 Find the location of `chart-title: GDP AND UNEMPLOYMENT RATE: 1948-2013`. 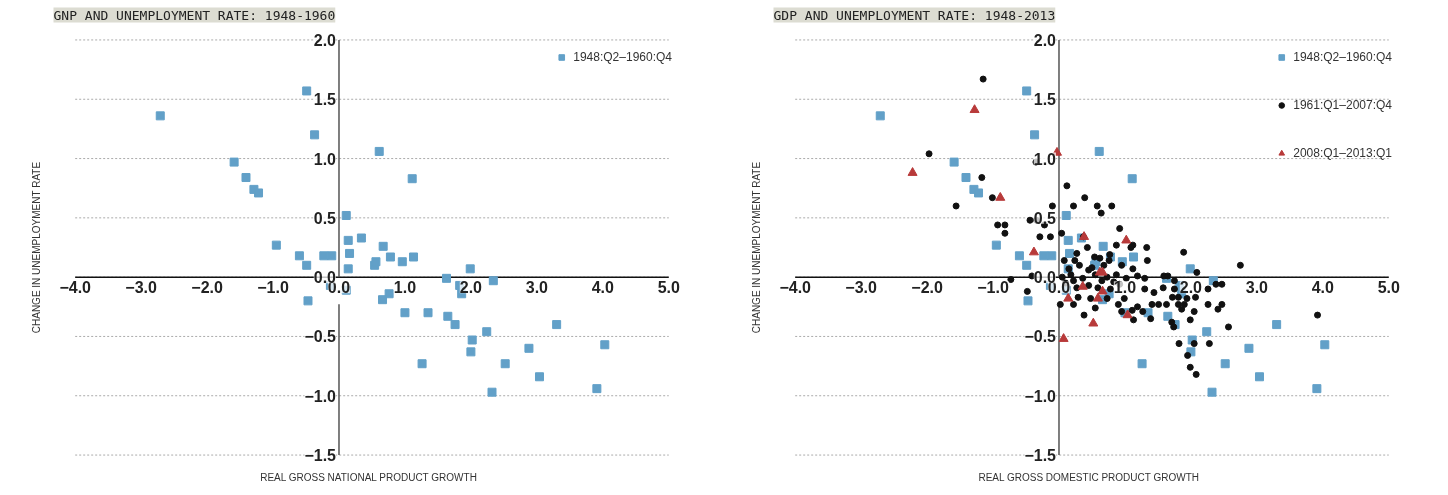

chart-title: GDP AND UNEMPLOYMENT RATE: 1948-2013 is located at coordinates (914, 15).